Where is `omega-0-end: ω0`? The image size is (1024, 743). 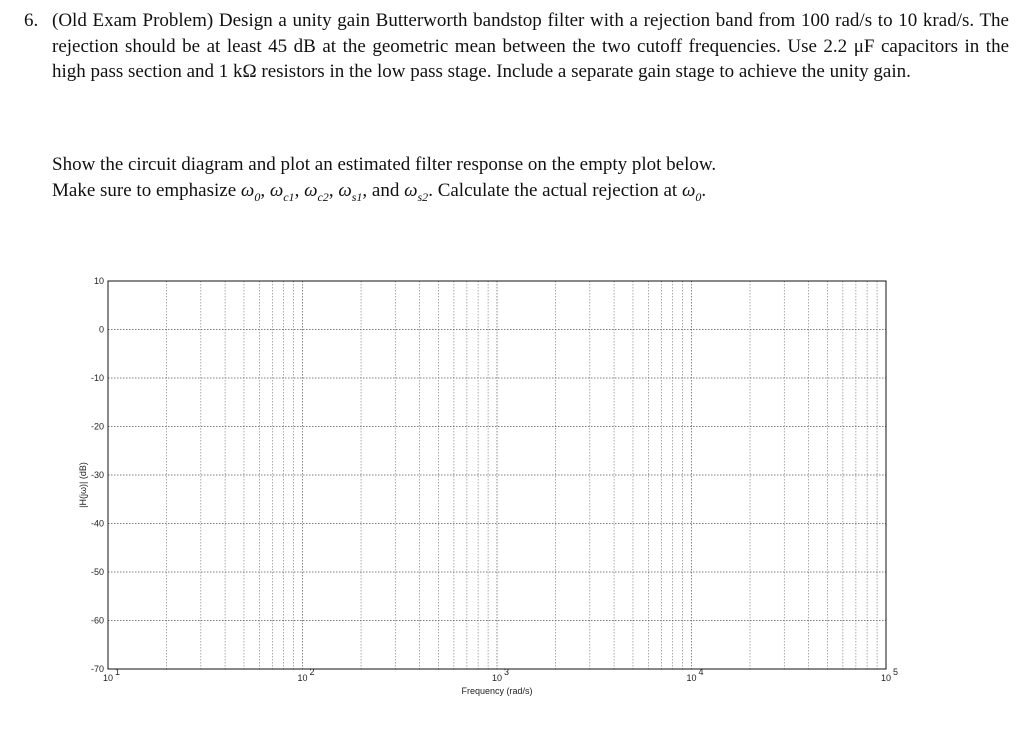
omega-0-end: ω0 is located at coordinates (691, 192).